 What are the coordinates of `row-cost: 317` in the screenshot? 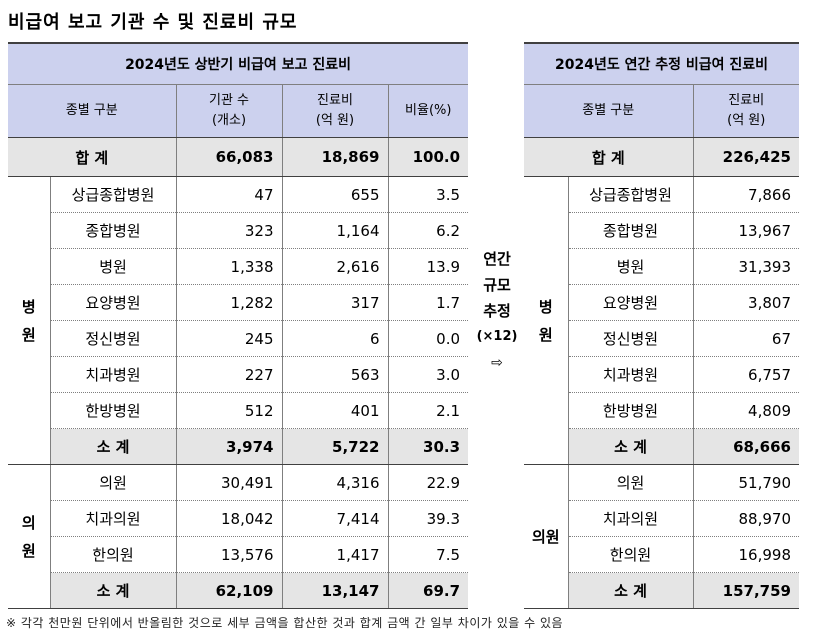 It's located at (334, 302).